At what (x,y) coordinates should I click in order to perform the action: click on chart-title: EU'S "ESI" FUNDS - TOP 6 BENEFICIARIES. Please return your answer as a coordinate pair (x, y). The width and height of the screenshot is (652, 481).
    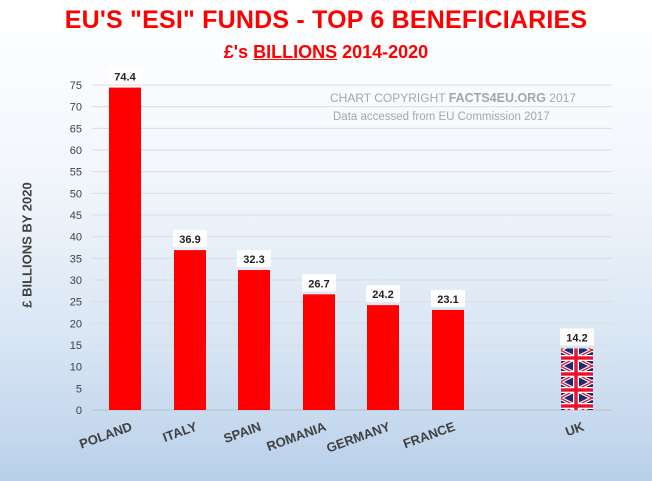
    Looking at the image, I should click on (326, 20).